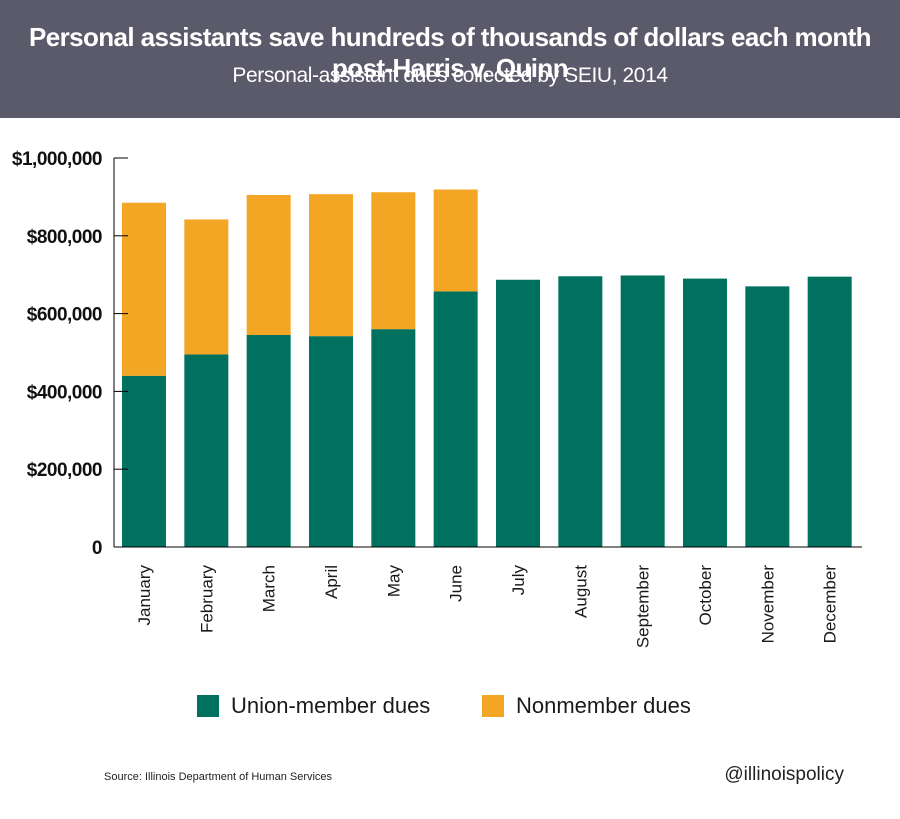 The width and height of the screenshot is (900, 819). I want to click on y-tick-label-2: $400,000, so click(64, 392).